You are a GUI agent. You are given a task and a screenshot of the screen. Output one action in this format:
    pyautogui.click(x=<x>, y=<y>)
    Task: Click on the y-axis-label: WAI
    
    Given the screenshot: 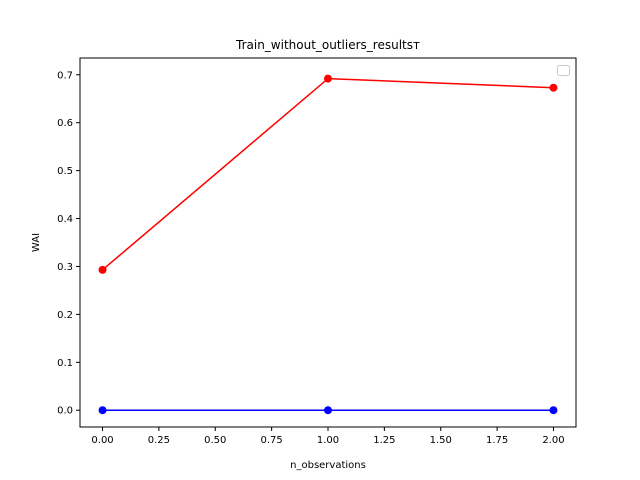 What is the action you would take?
    pyautogui.click(x=36, y=242)
    